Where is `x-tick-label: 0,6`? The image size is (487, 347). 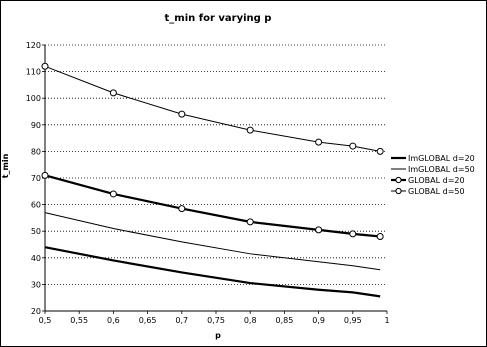 x-tick-label: 0,6 is located at coordinates (113, 320).